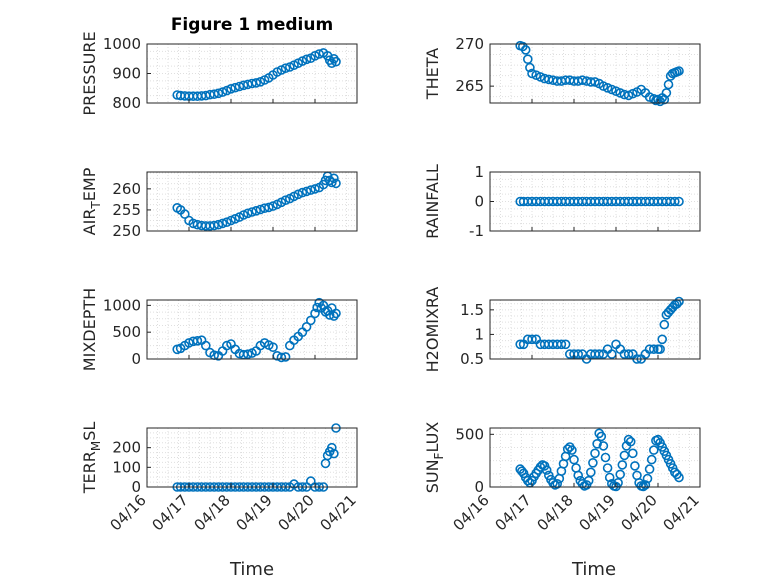 The image size is (778, 583). I want to click on x-tick-label: 04/20, so click(639, 512).